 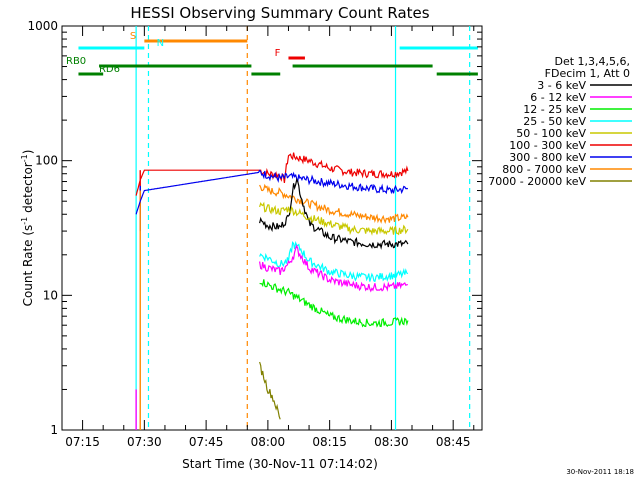 I want to click on flag-bars: S N F RB0 RD6, so click(x=272, y=53).